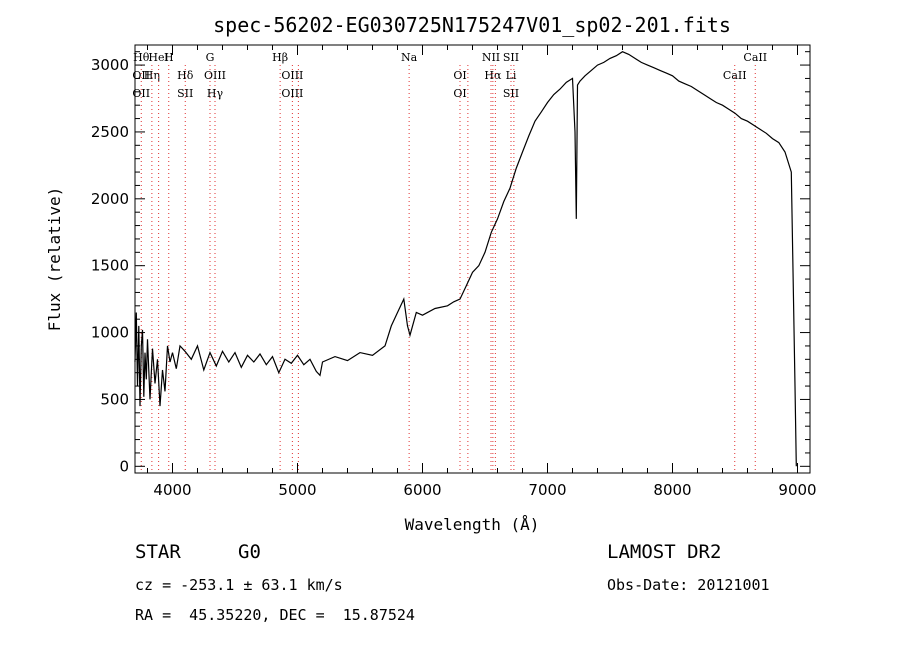 The width and height of the screenshot is (900, 650). Describe the element at coordinates (664, 552) in the screenshot. I see `survey-label: LAMOST DR2` at that location.